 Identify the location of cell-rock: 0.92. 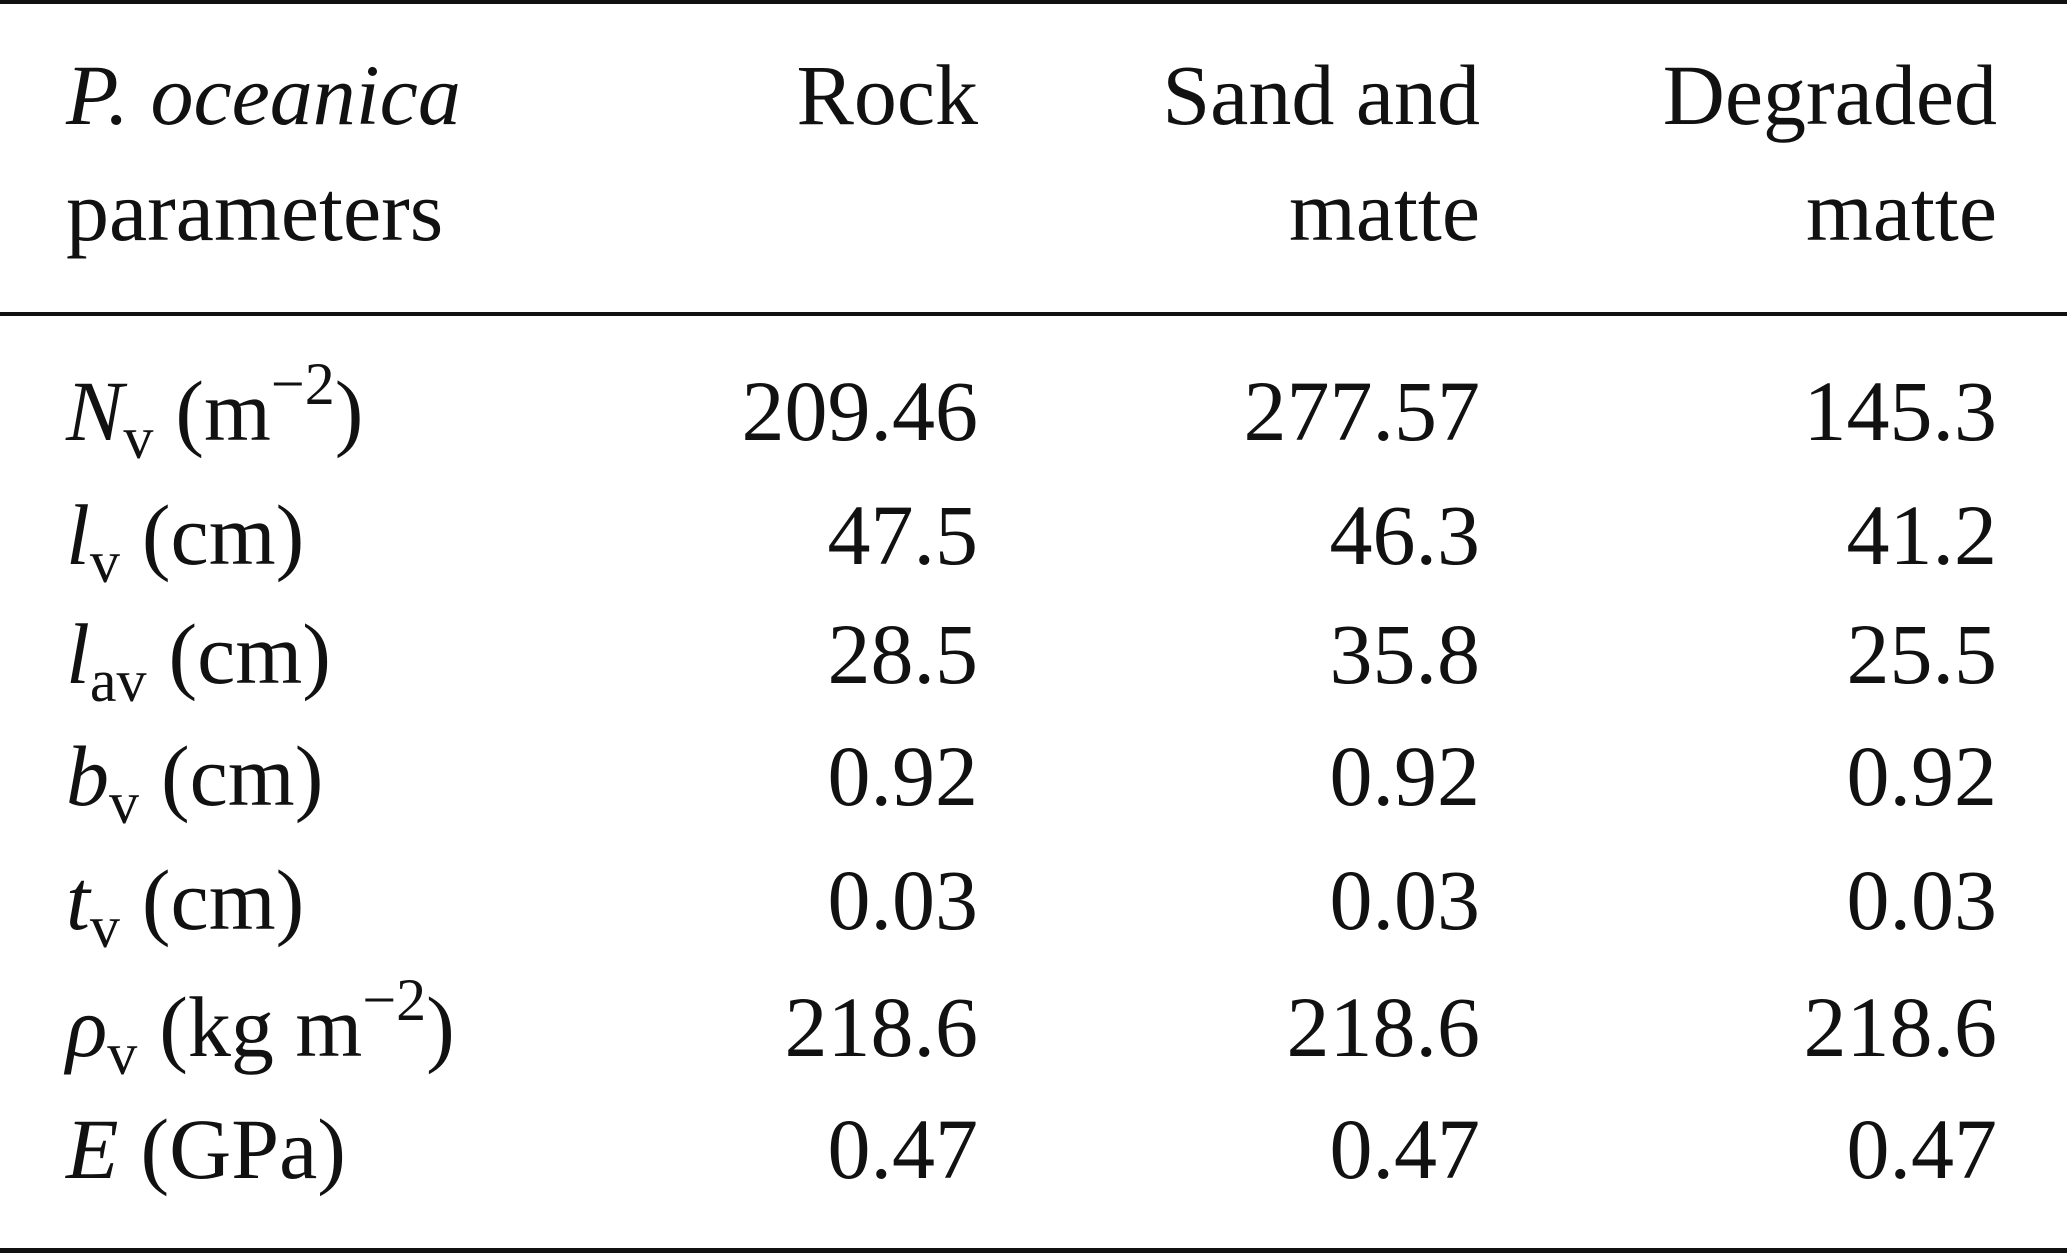
(903, 776).